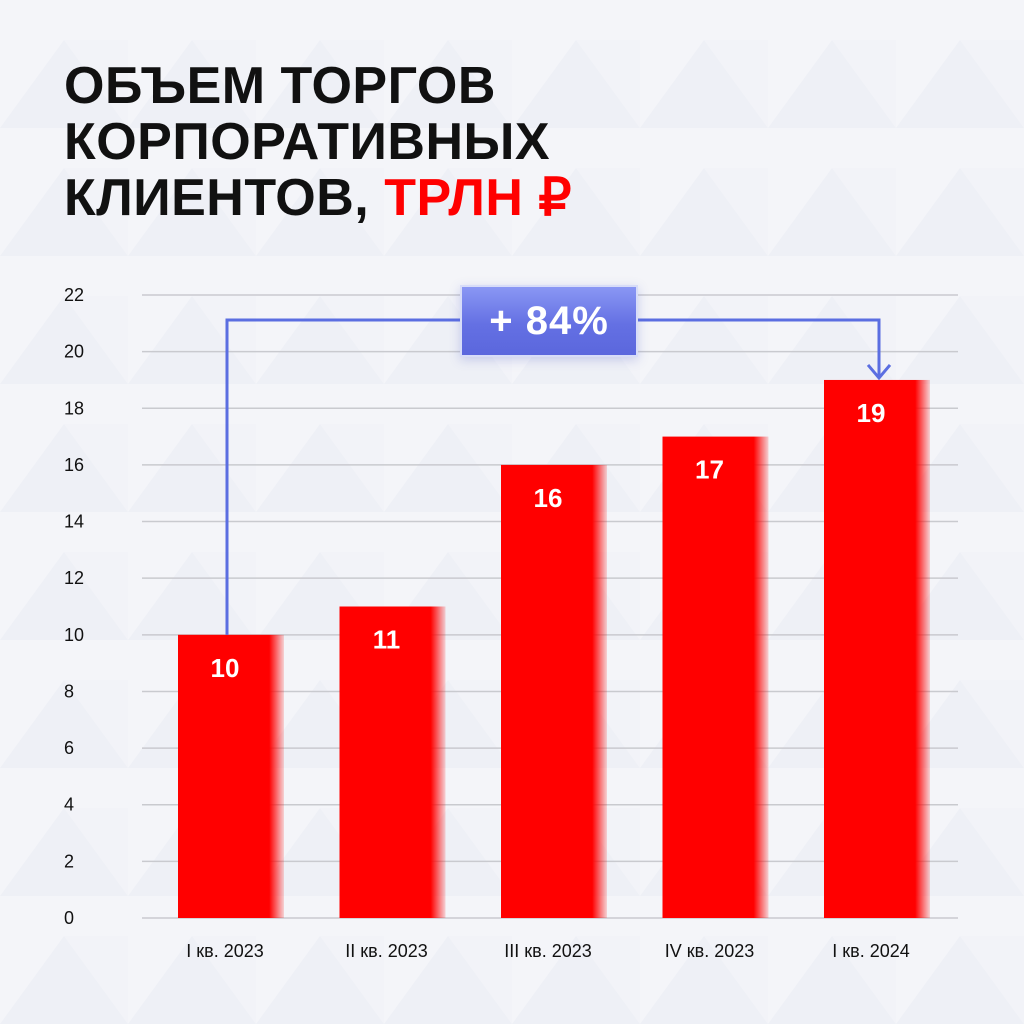 The image size is (1024, 1024). I want to click on y-tick-label: 14, so click(74, 522).